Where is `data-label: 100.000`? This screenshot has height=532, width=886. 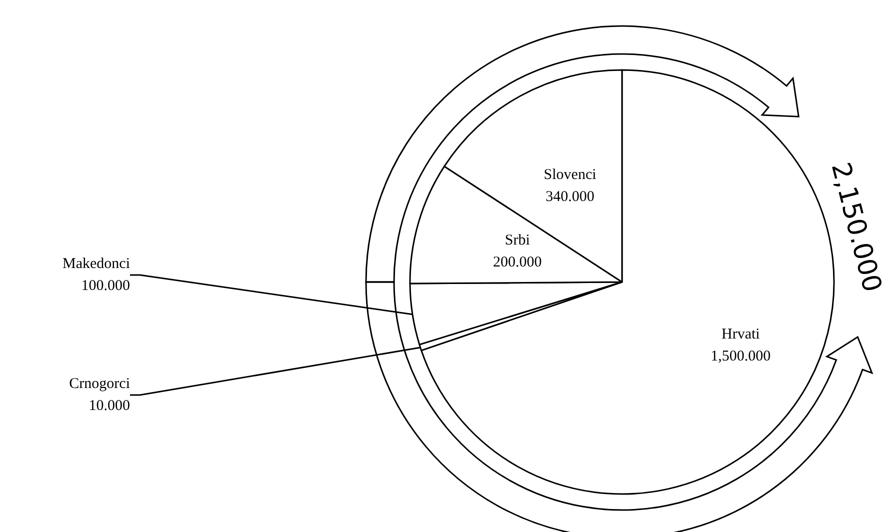
data-label: 100.000 is located at coordinates (105, 286).